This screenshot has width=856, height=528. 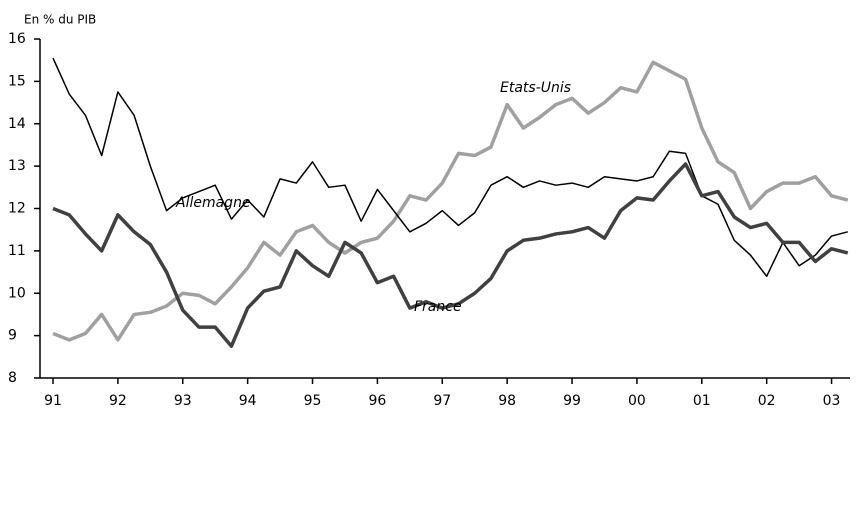 I want to click on y-tick-label: 10, so click(x=17, y=293).